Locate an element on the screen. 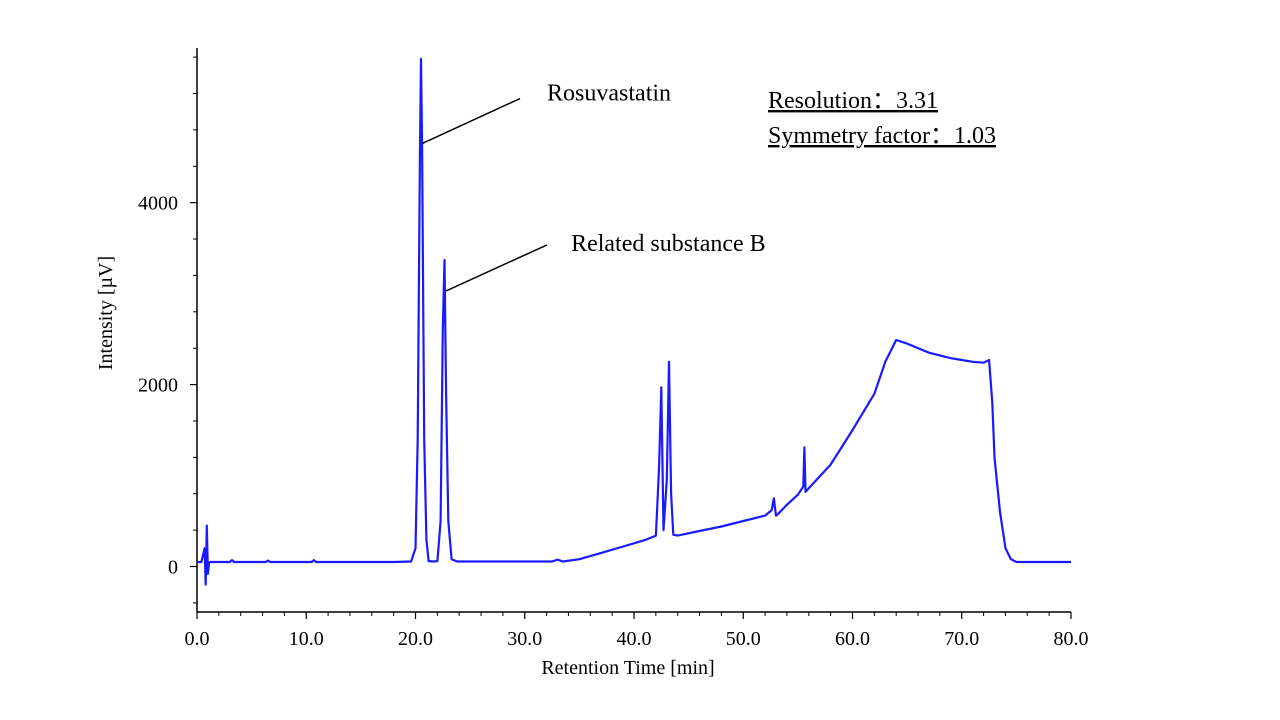 The image size is (1280, 720). peak-label: Rosuvastatin is located at coordinates (609, 94).